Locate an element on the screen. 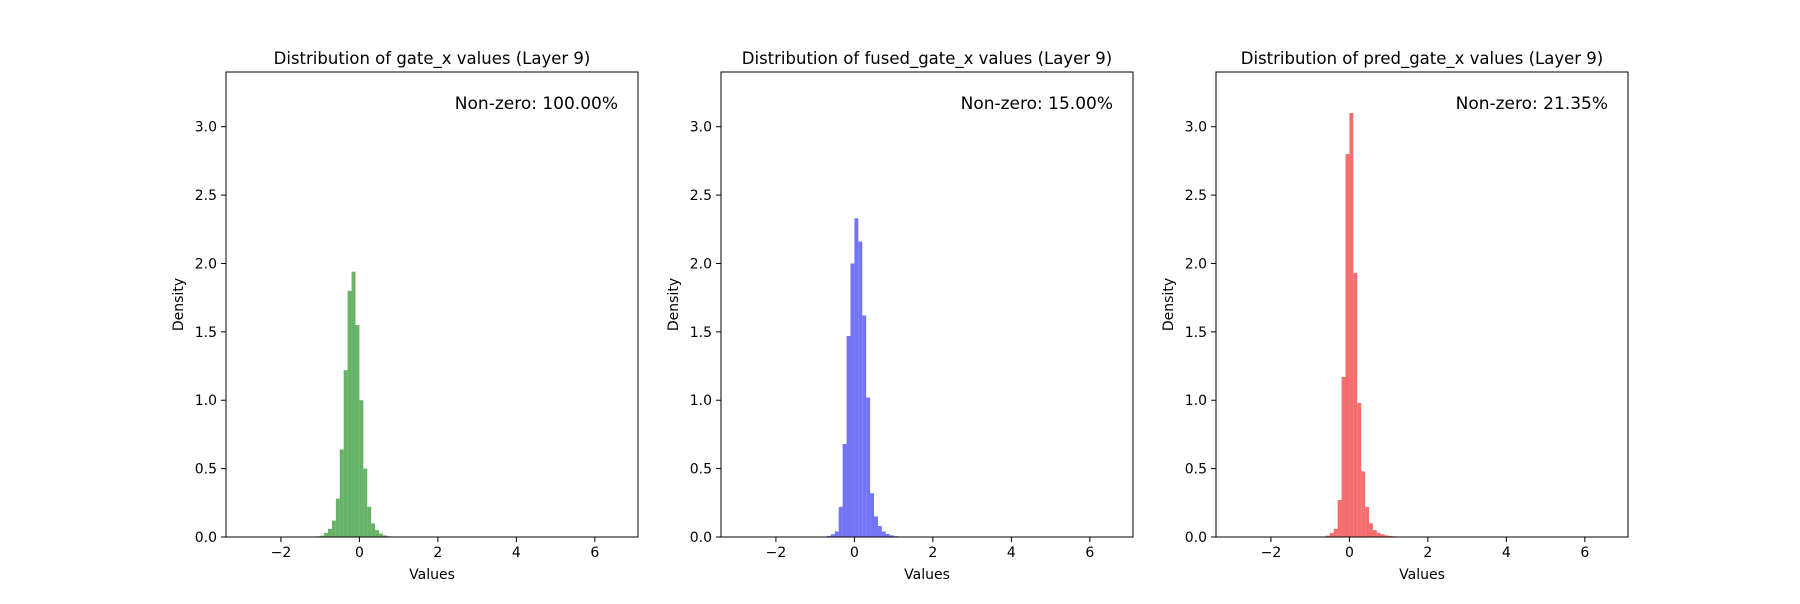 This screenshot has height=604, width=1800. nonzero-annotation: Non-zero: 15.00% is located at coordinates (1037, 104).